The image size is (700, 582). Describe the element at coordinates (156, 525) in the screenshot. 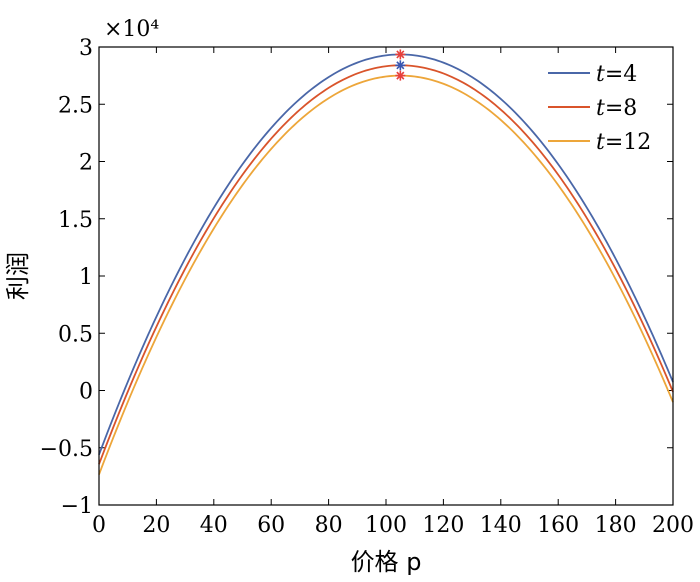

I see `x-tick-label: 20` at that location.